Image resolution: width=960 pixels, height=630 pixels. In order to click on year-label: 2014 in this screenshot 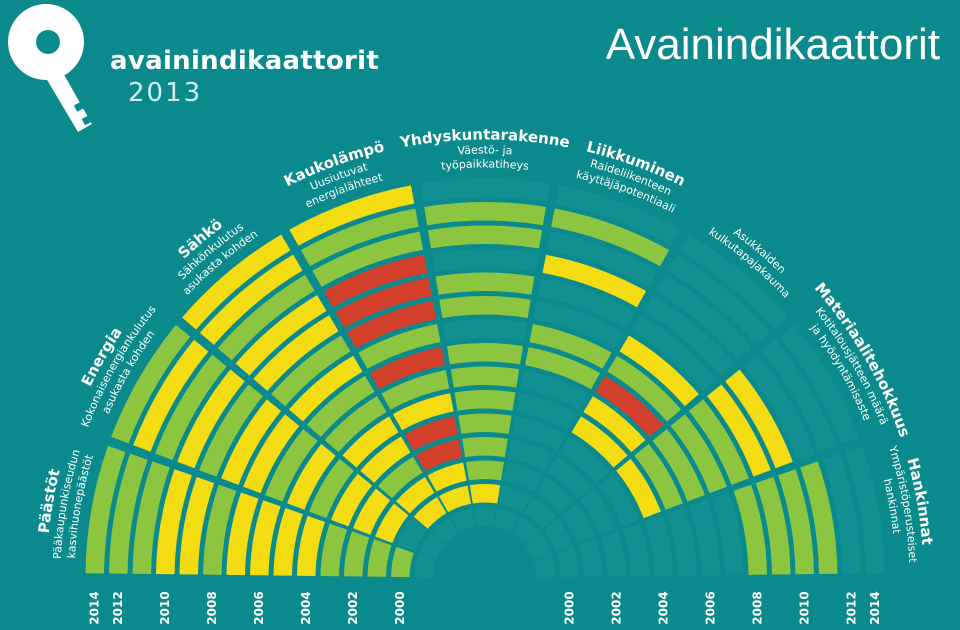, I will do `click(875, 607)`.